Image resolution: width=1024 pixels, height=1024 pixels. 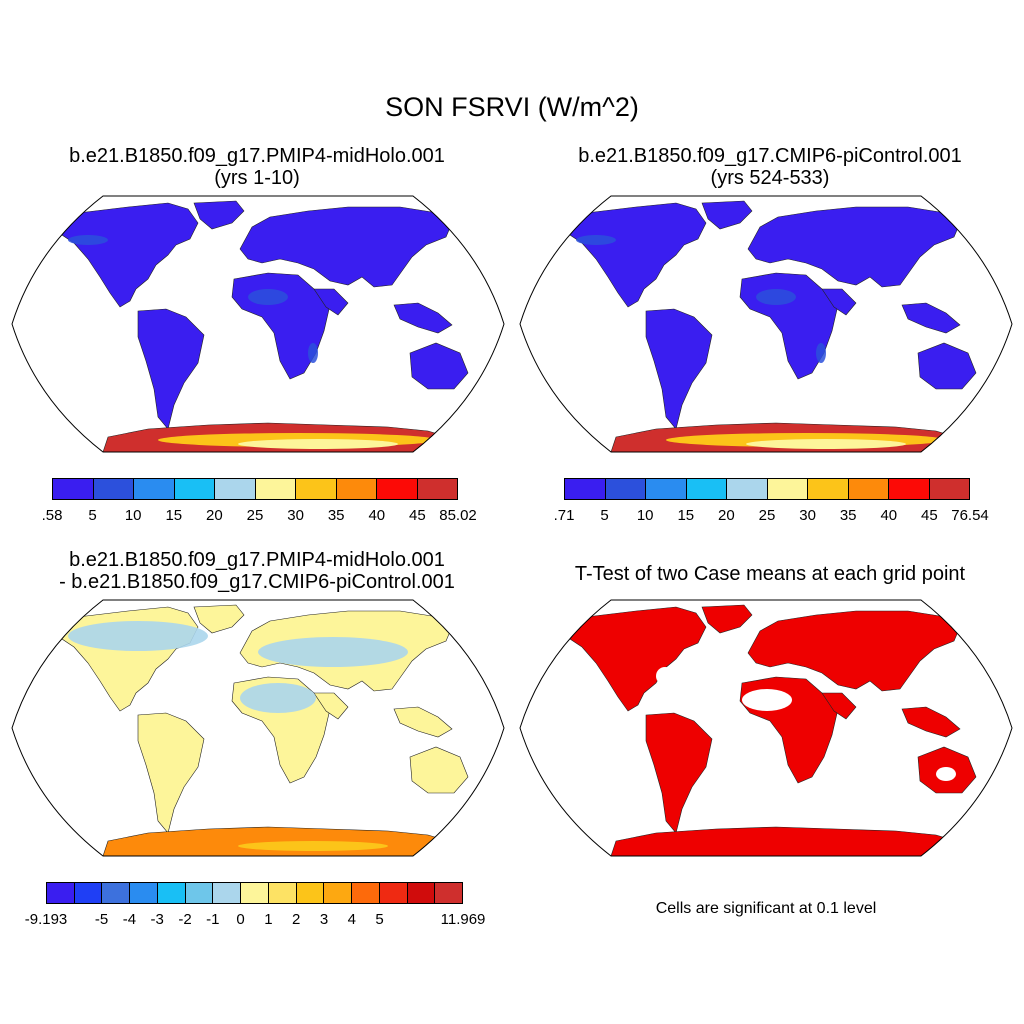 What do you see at coordinates (257, 178) in the screenshot?
I see `panel1-title-line2: (yrs 1-10)` at bounding box center [257, 178].